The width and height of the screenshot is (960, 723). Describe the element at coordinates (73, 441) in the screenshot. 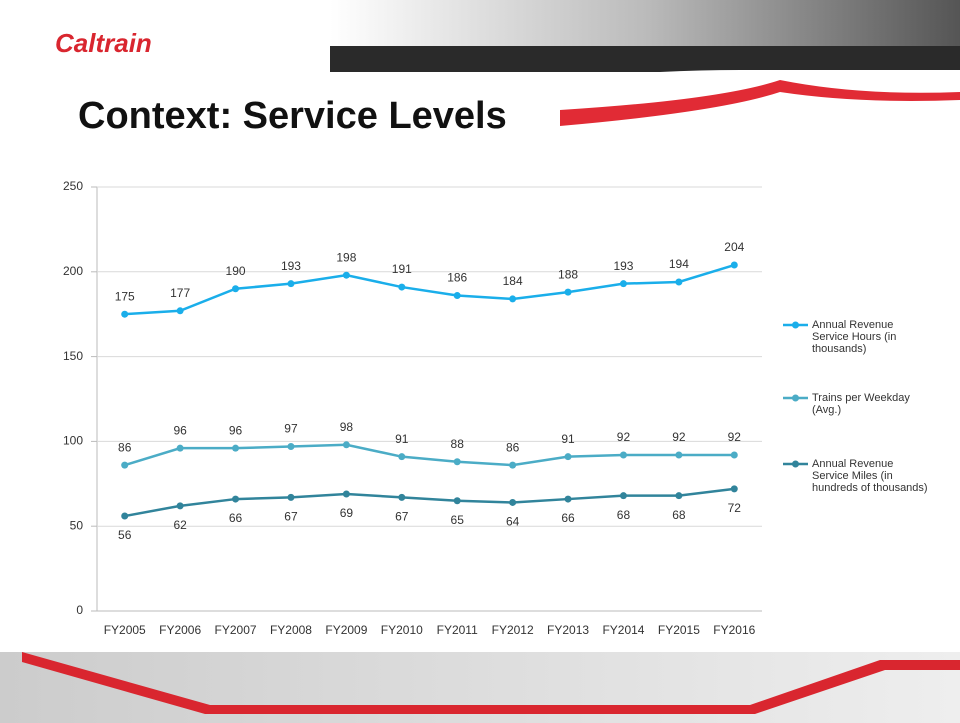

I see `y-tick-label: 100` at that location.